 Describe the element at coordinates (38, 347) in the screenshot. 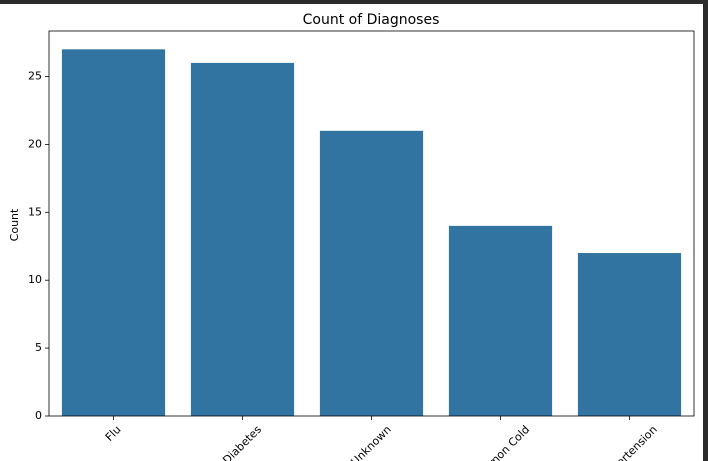

I see `y-tick-label: 5` at that location.